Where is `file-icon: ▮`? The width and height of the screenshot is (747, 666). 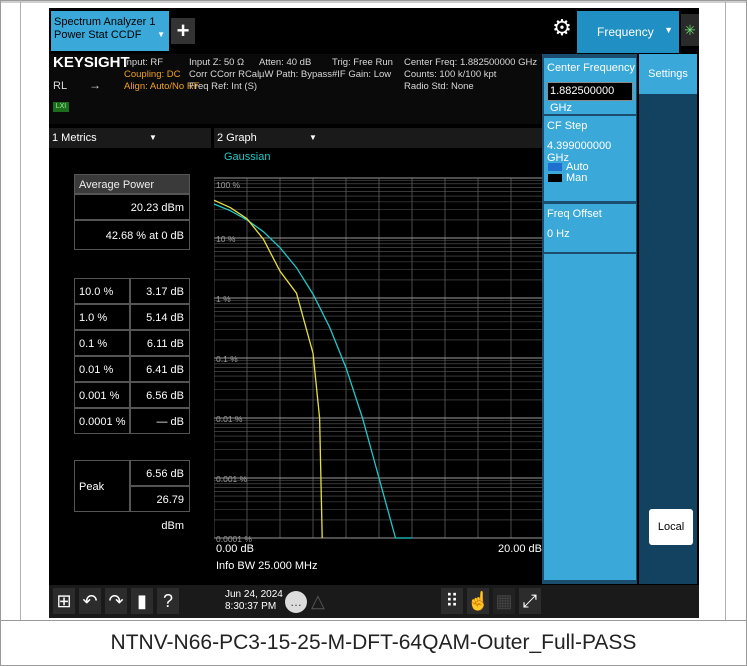 file-icon: ▮ is located at coordinates (142, 601).